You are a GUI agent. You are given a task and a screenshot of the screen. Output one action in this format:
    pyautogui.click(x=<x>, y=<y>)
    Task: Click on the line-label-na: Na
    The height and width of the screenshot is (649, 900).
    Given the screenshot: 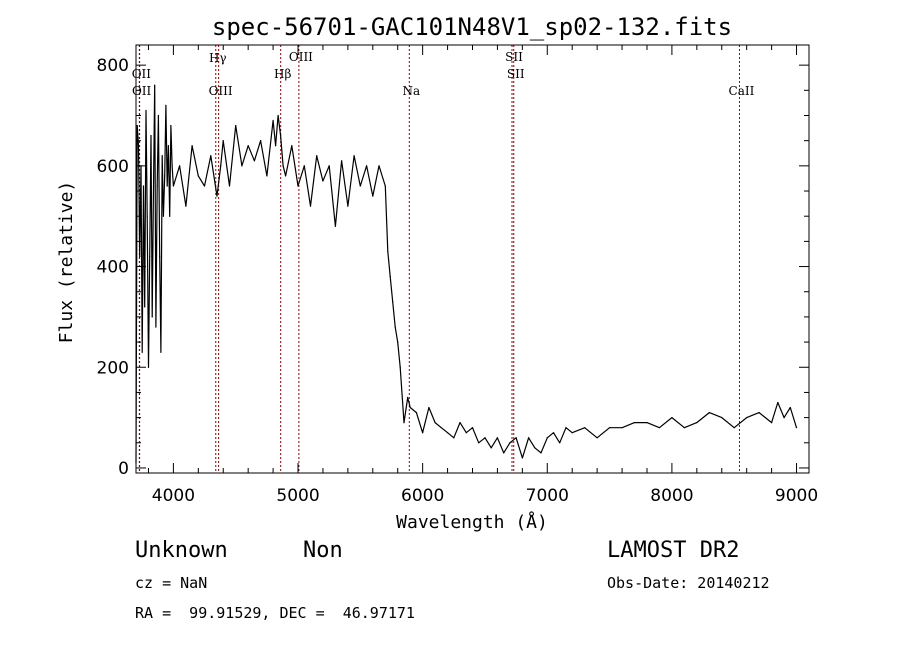 What is the action you would take?
    pyautogui.click(x=411, y=91)
    